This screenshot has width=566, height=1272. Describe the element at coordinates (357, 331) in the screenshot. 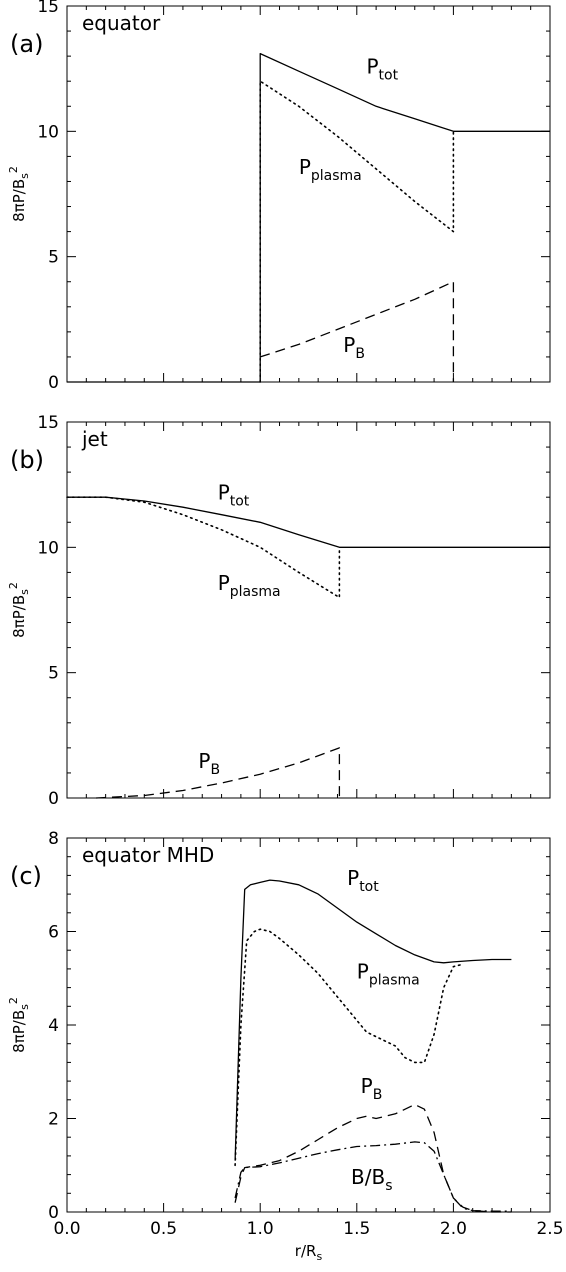

I see `panel-1-series-p-b` at that location.